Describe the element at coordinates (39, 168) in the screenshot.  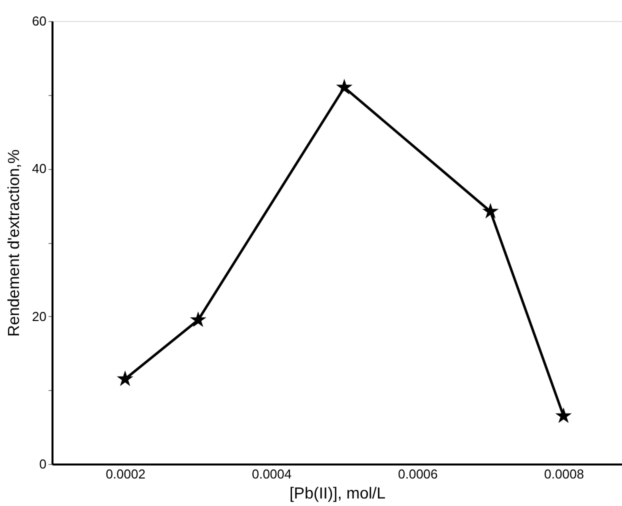
I see `y-tick-label: 40` at that location.